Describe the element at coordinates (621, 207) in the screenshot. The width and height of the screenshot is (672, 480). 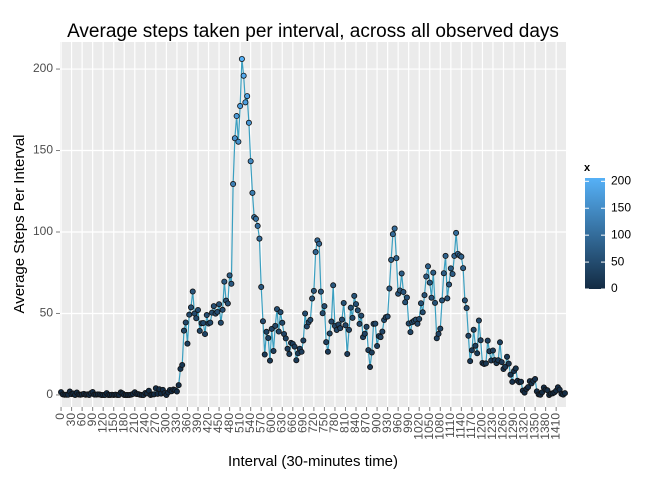
I see `legend-label: 150` at that location.